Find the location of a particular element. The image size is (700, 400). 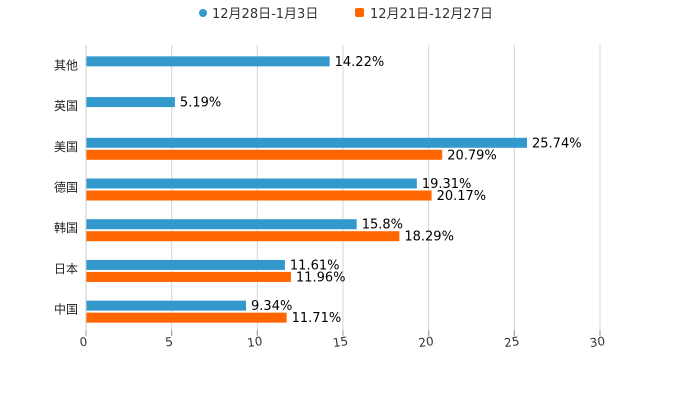

x-tick-label-20: 20 is located at coordinates (426, 342).